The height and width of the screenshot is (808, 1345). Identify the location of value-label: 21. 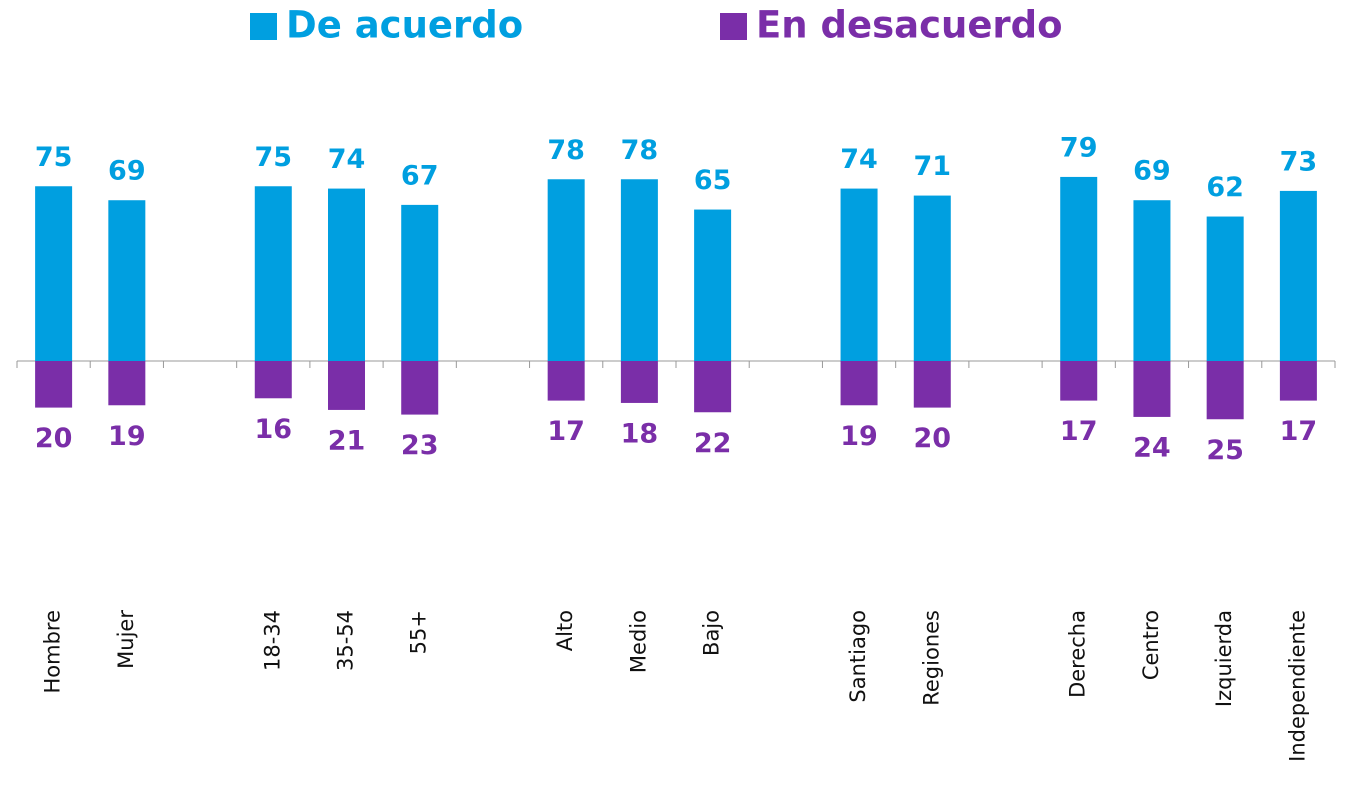
(347, 440).